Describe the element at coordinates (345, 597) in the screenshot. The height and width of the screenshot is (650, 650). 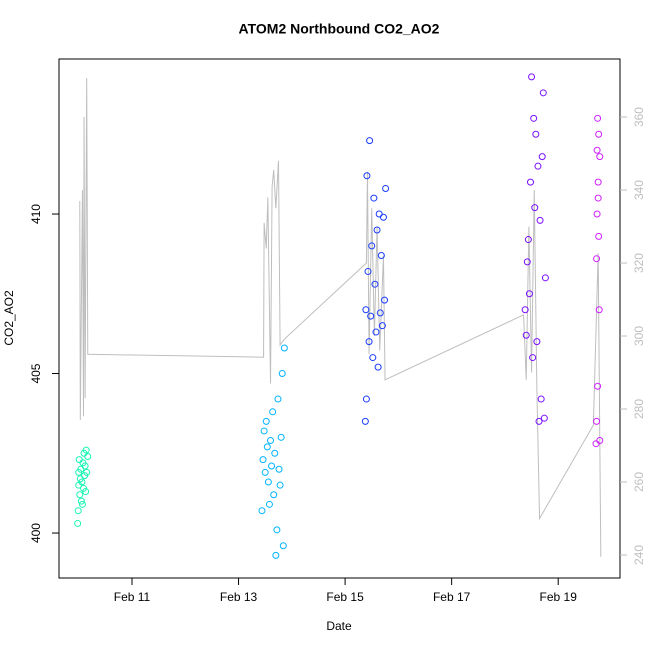
I see `x-tick-label: Feb 15` at that location.